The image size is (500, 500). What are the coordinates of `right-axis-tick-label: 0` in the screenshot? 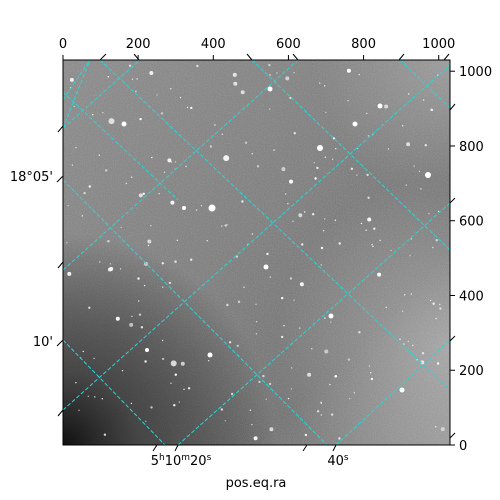 It's located at (463, 446).